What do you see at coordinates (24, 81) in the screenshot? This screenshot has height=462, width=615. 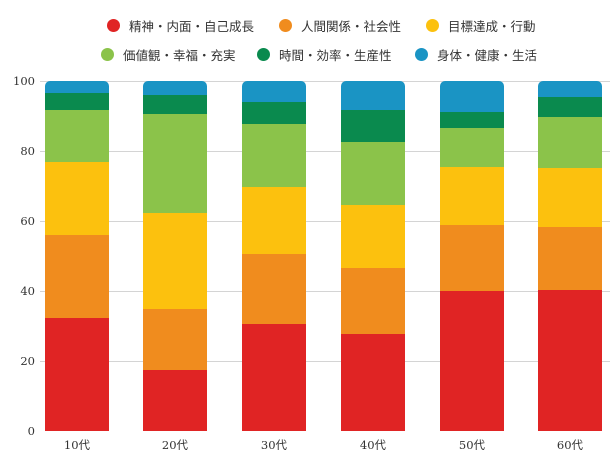 I see `y-tick-100: 100` at bounding box center [24, 81].